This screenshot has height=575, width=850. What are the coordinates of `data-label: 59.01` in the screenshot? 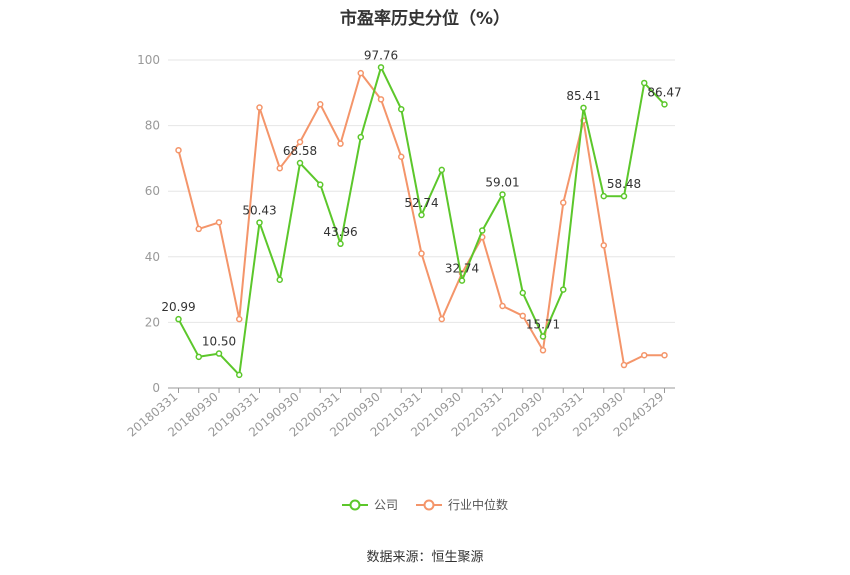 It's located at (502, 182).